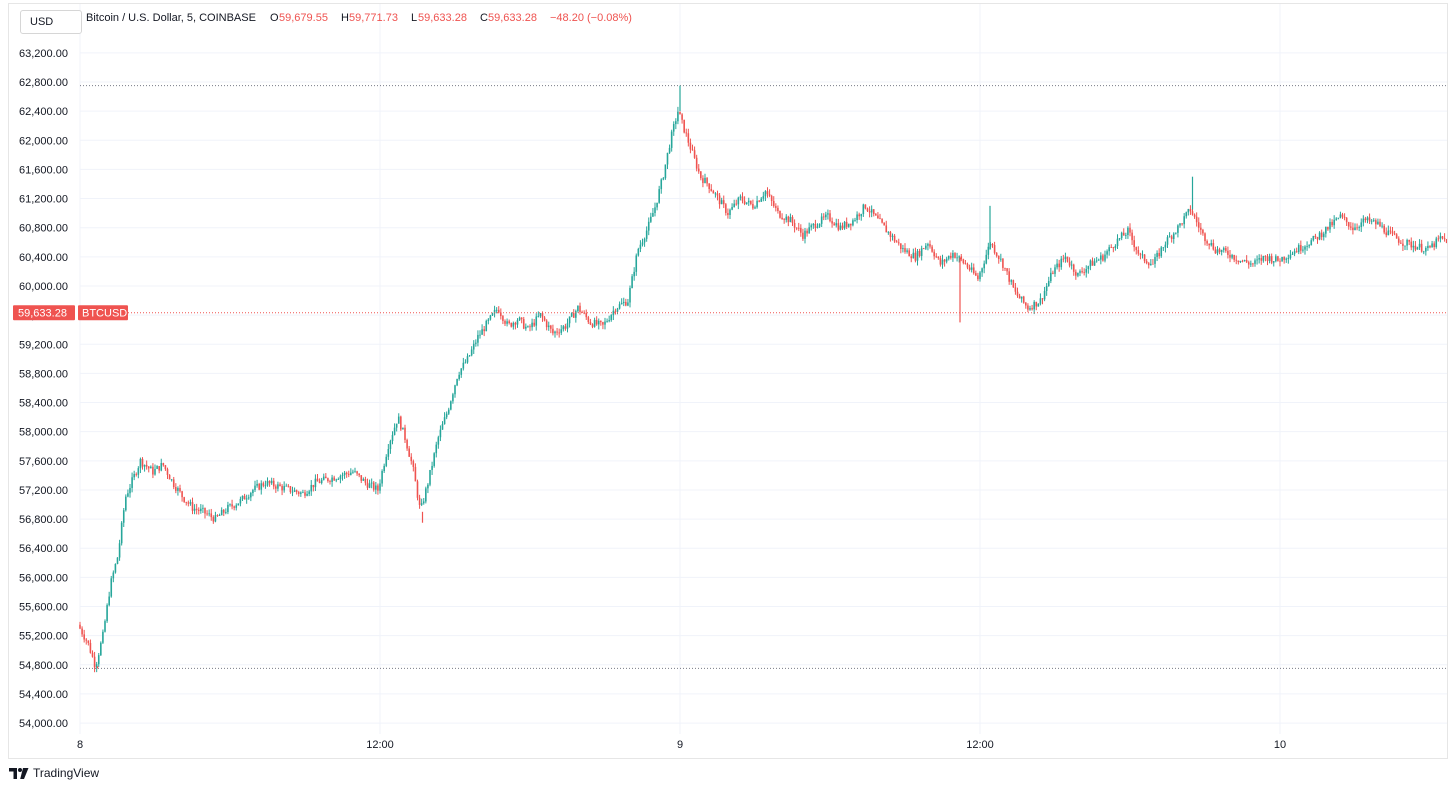 The height and width of the screenshot is (790, 1456). What do you see at coordinates (43, 258) in the screenshot?
I see `price-tick-label: 60,400.00` at bounding box center [43, 258].